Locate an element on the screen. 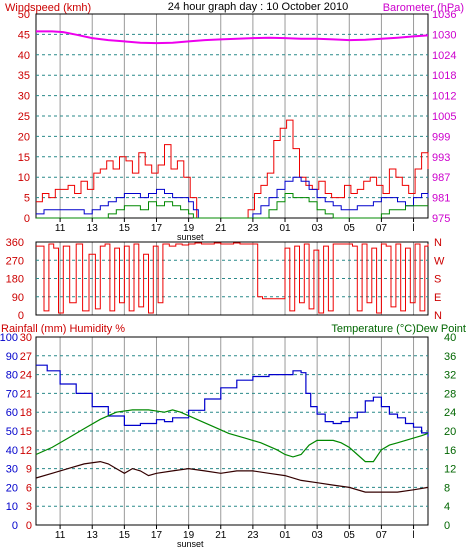 Image resolution: width=468 pixels, height=559 pixels. humidity-tick-label: 50 is located at coordinates (12, 432).